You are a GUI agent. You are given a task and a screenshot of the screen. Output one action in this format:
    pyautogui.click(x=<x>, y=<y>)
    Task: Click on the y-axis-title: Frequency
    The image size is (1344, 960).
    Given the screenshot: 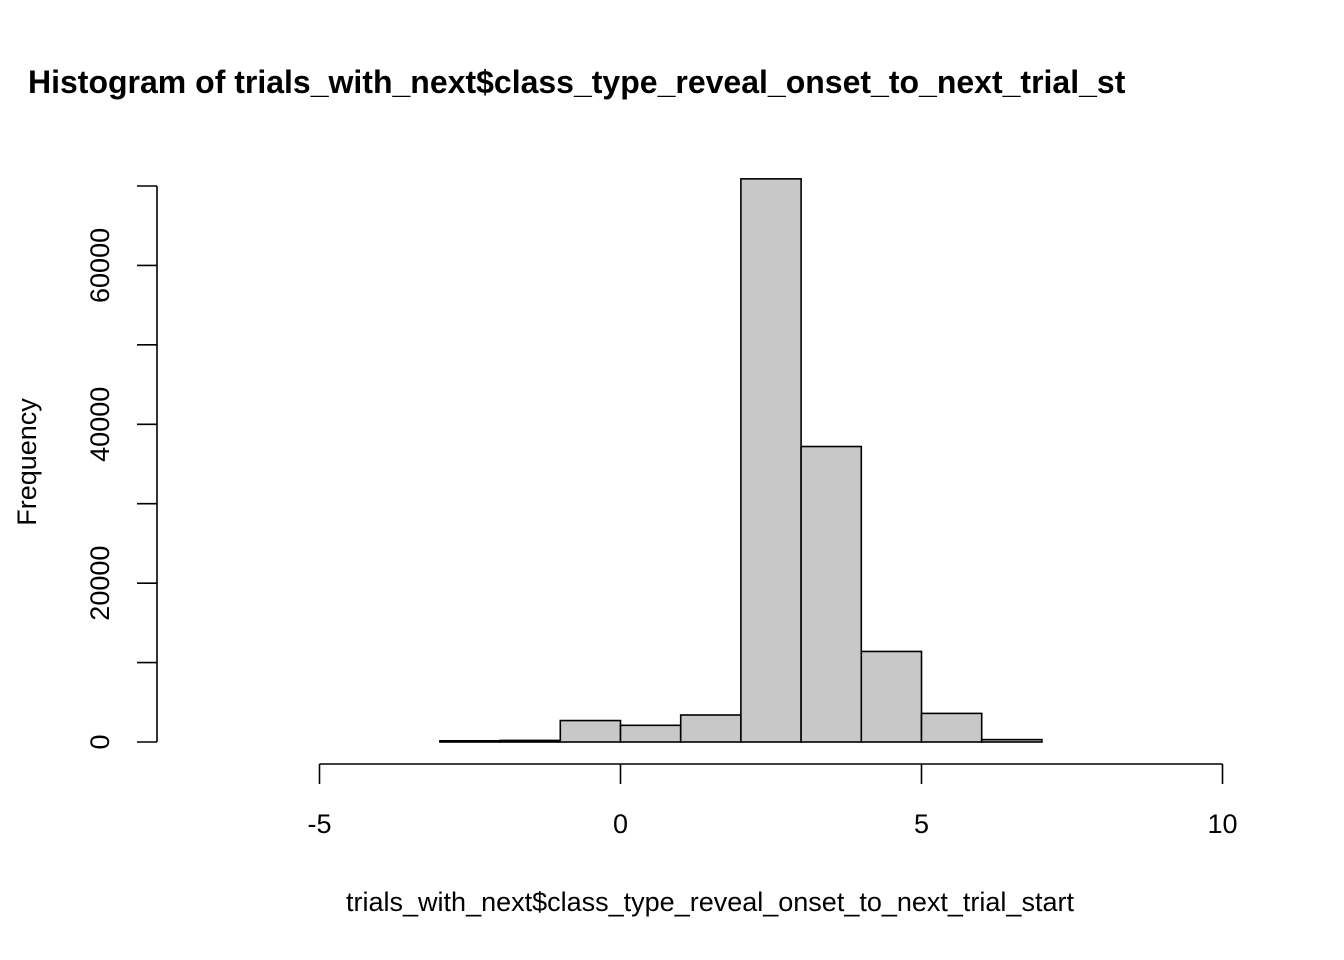 What is the action you would take?
    pyautogui.click(x=27, y=462)
    